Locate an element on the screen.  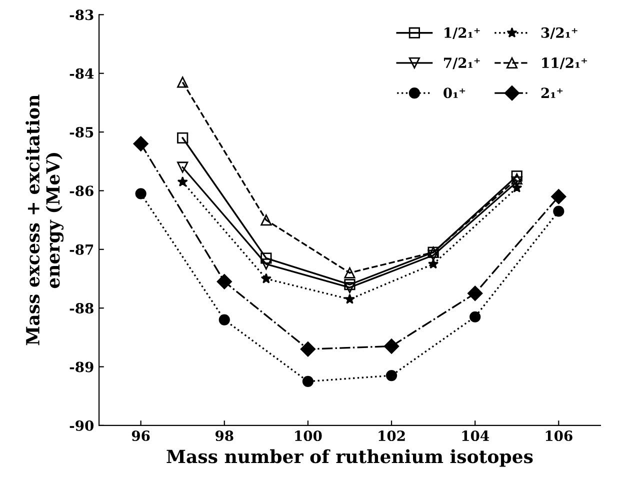
legend-label: 1/2₁⁺ is located at coordinates (462, 33).